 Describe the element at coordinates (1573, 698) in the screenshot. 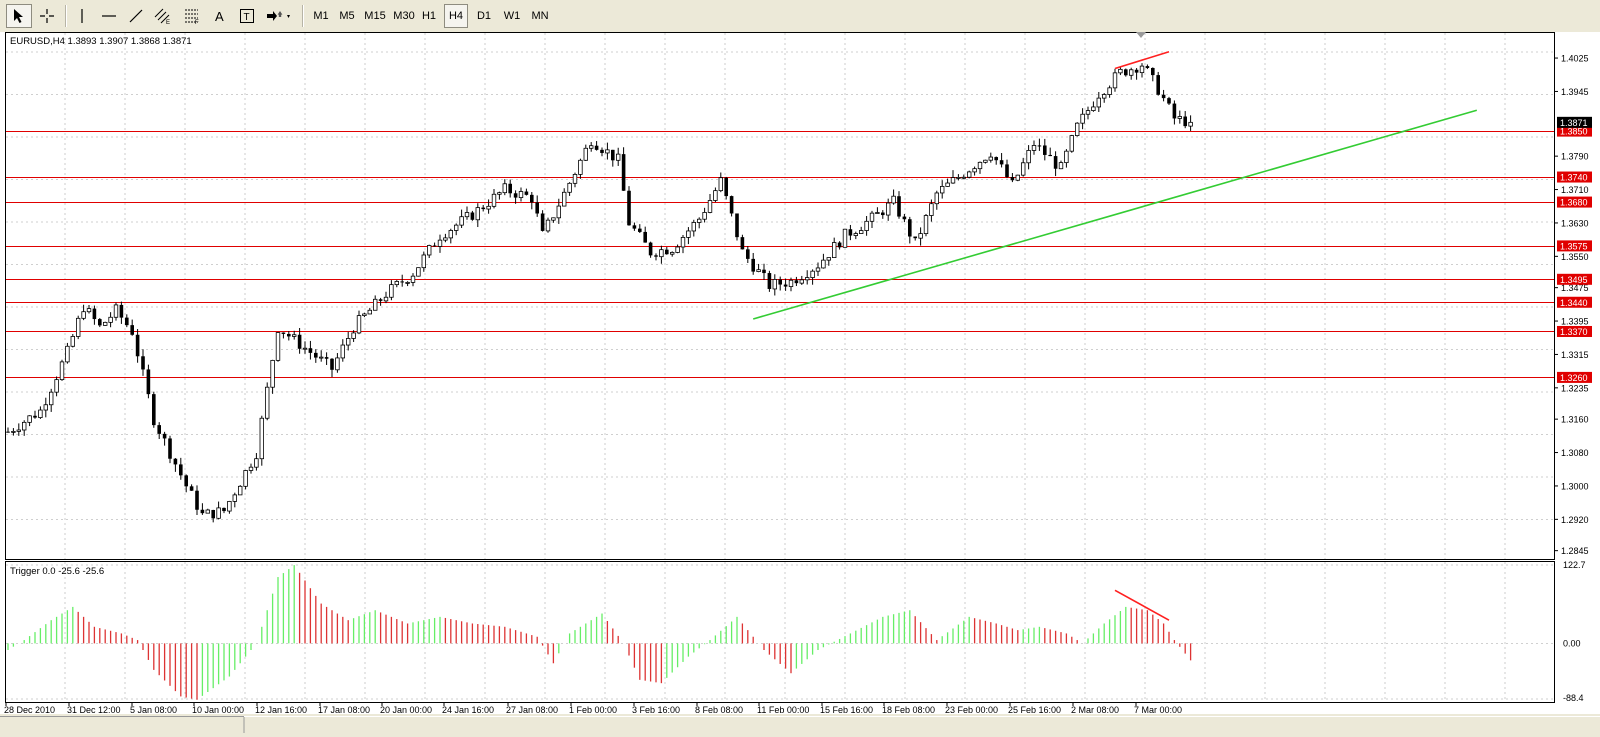

I see `indicator-axis-tick-label: -88.4` at that location.